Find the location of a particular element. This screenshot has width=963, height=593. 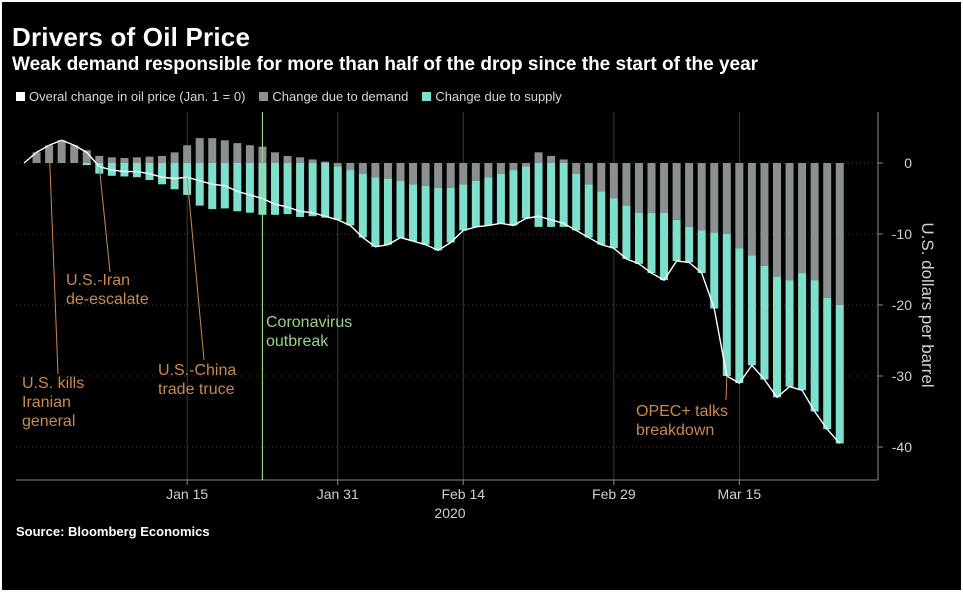

x-tick-label: Feb 29 is located at coordinates (614, 494).